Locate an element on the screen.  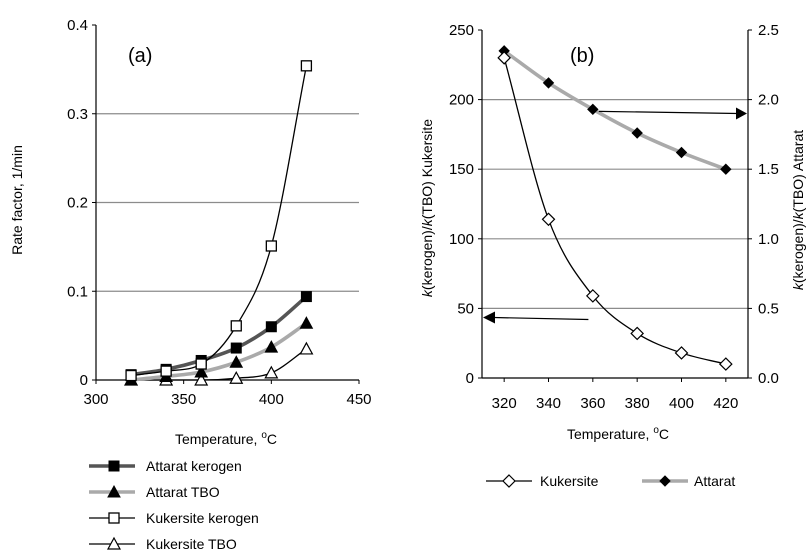
chart-b-x-tick-label: 400 is located at coordinates (681, 403).